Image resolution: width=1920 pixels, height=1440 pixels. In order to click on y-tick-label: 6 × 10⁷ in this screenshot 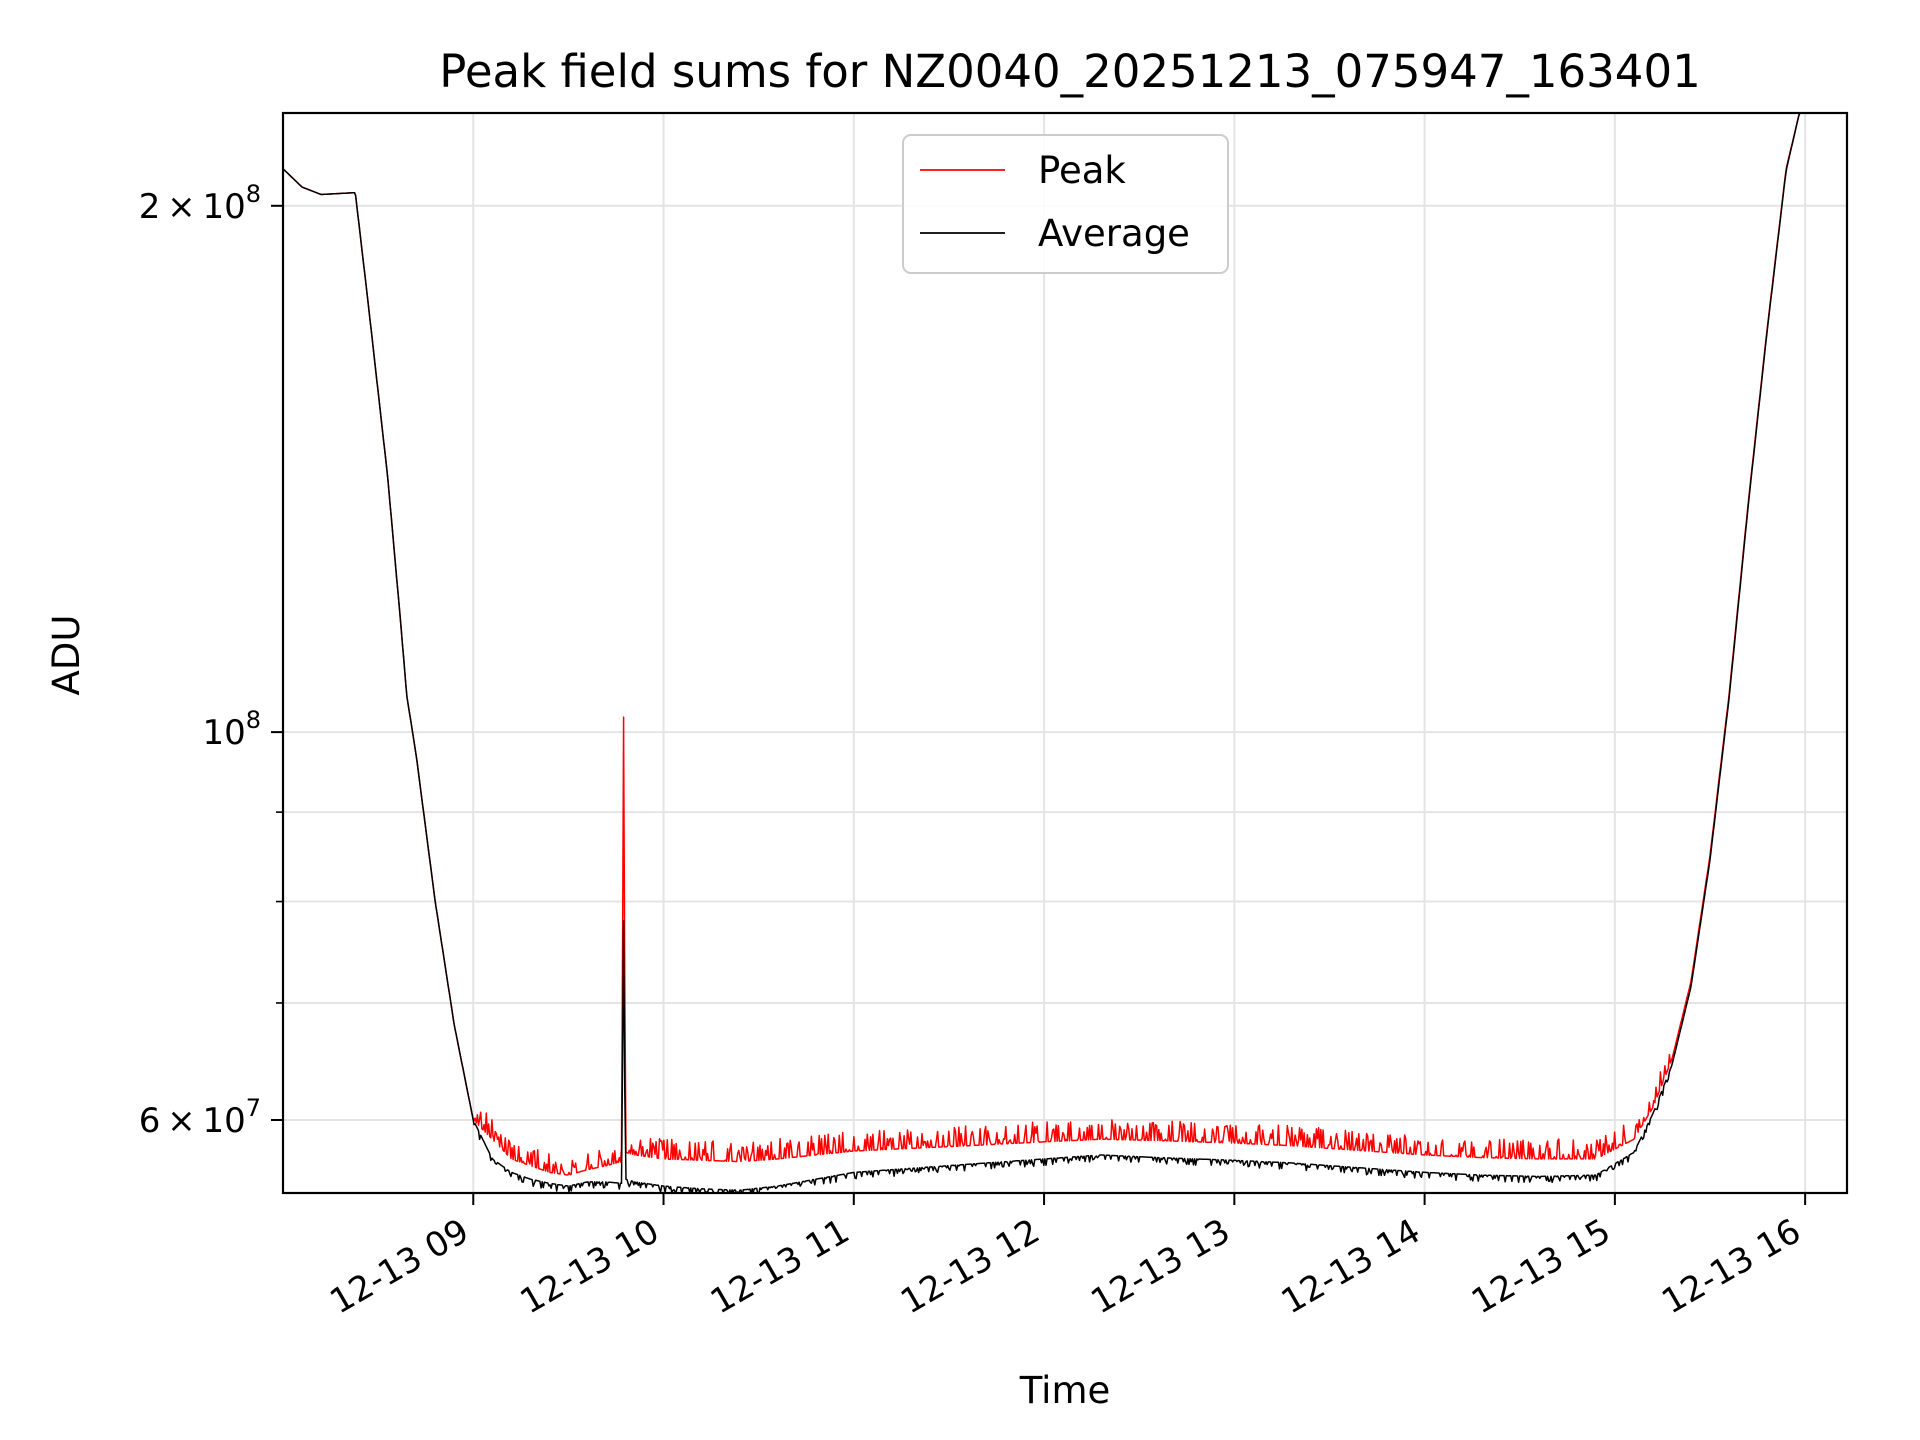, I will do `click(200, 1117)`.